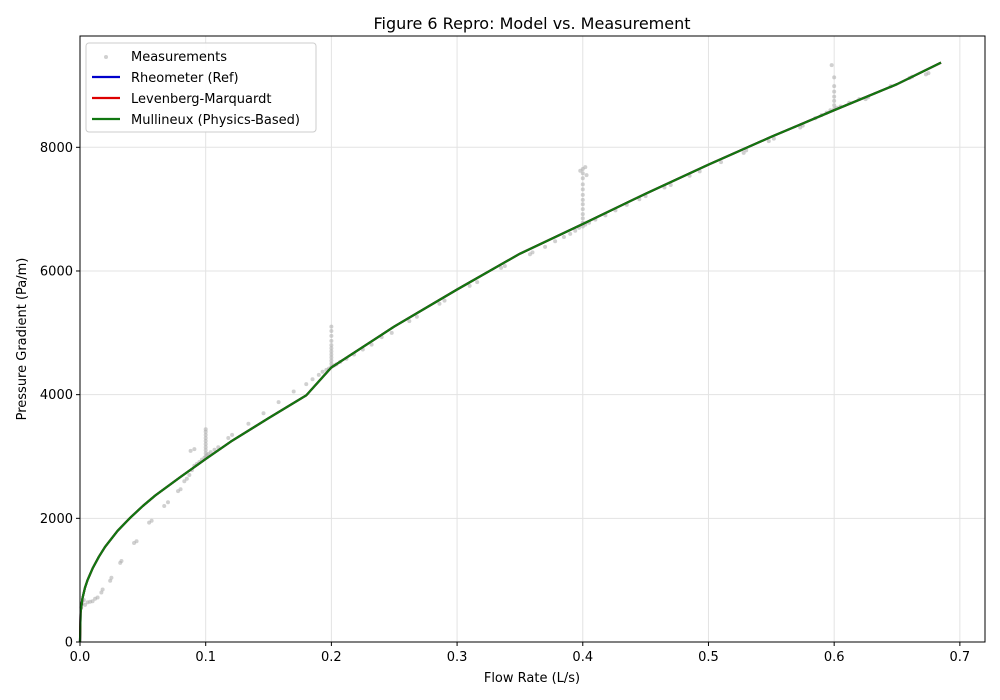 The height and width of the screenshot is (700, 1000). Describe the element at coordinates (520, 653) in the screenshot. I see `x-axis-ticks: 0.0 0.1 0.2 0.3 0.4 0.5 0.6 0.7` at that location.